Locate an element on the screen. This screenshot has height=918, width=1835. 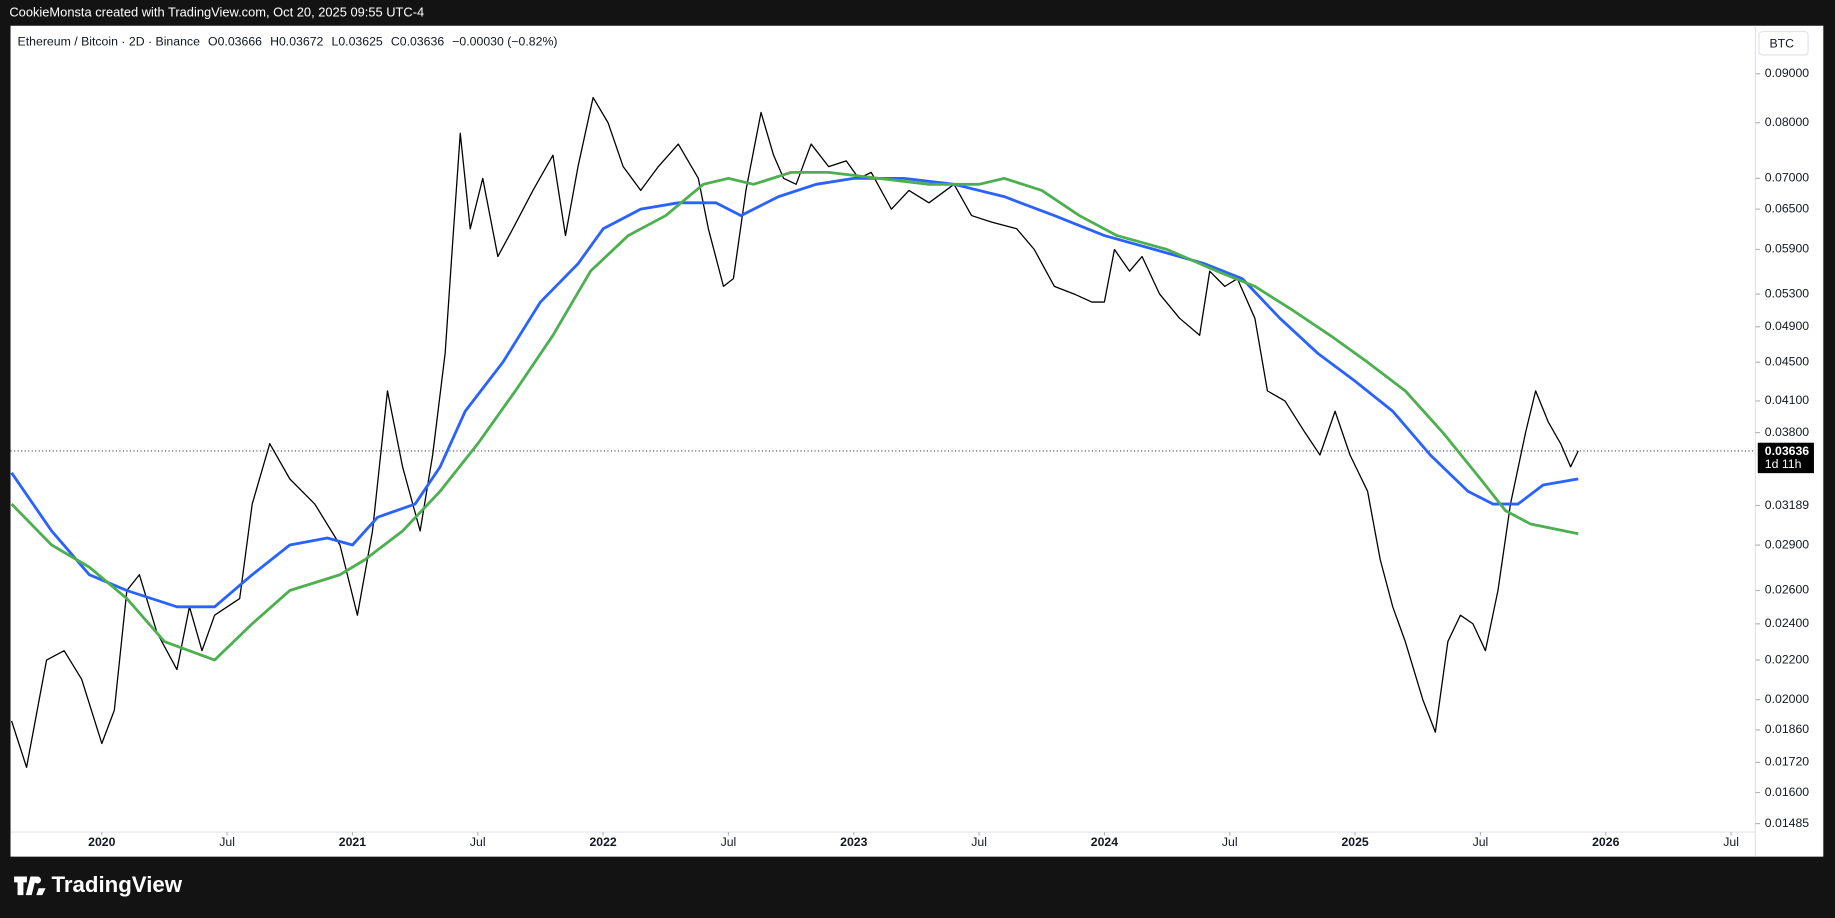
y-tick-label: 0.01600 is located at coordinates (1787, 792).